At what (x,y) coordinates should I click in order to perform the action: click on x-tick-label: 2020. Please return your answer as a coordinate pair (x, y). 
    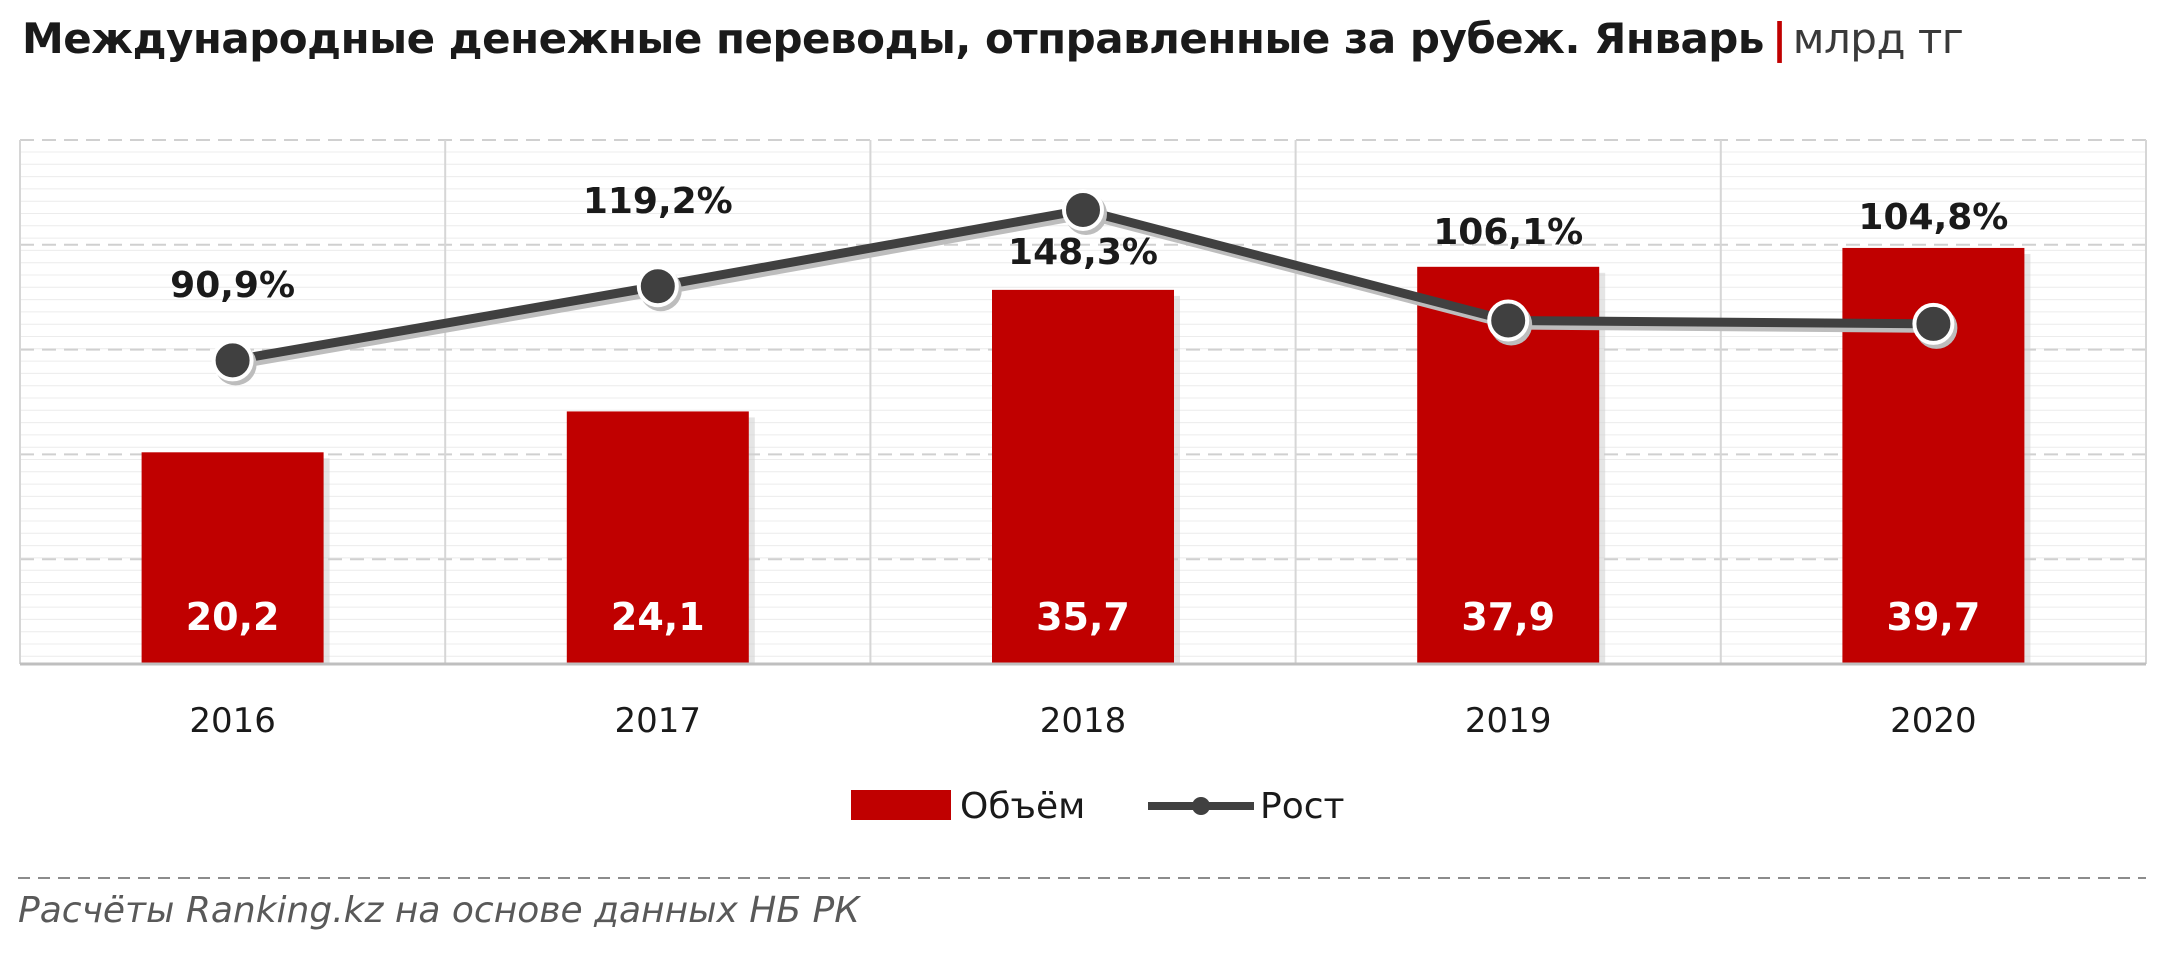
    Looking at the image, I should click on (1933, 721).